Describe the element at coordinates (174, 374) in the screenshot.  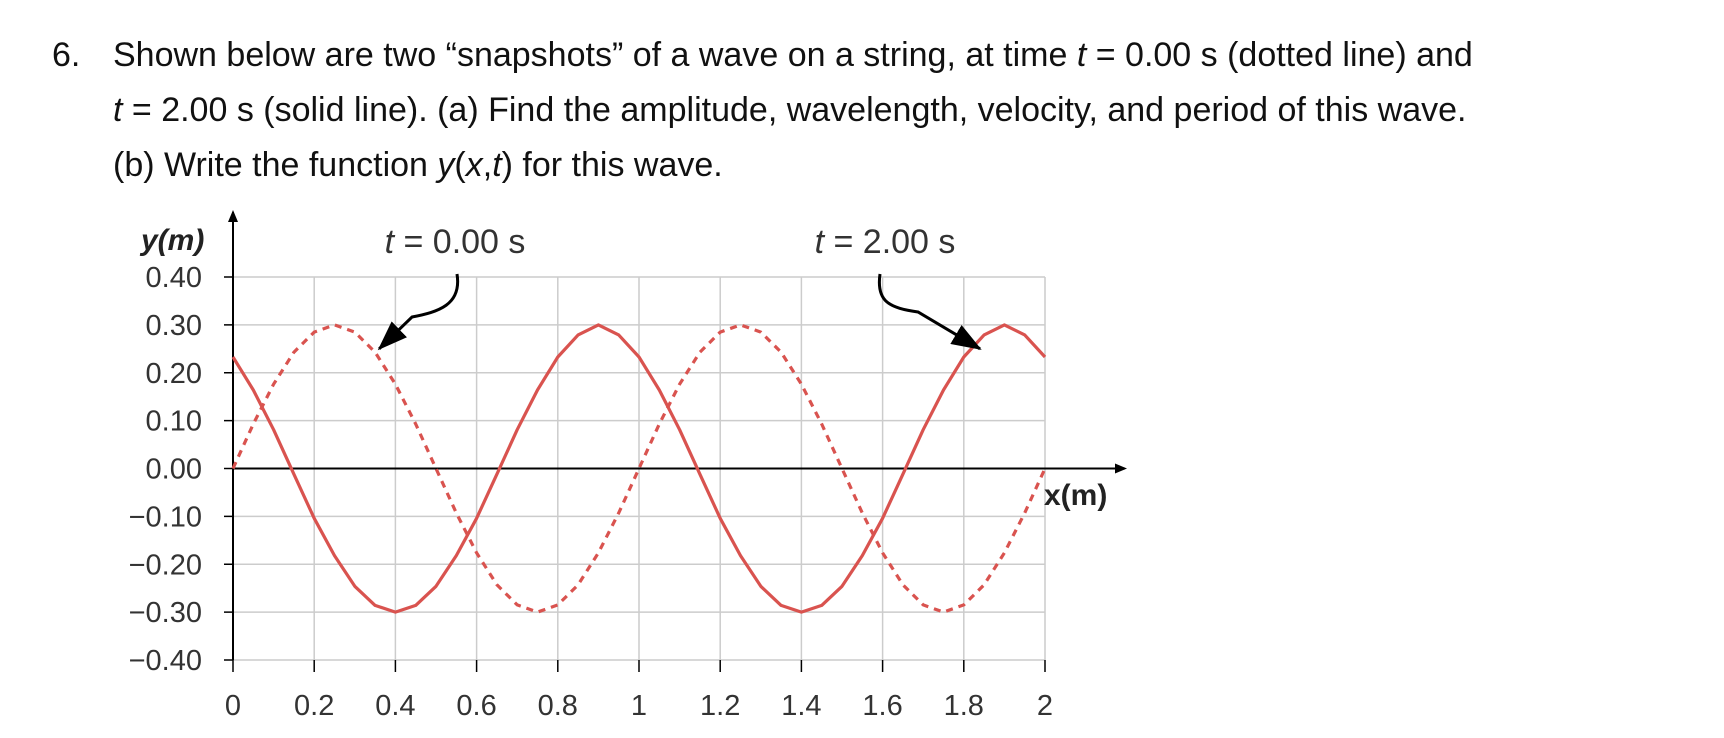
I see `y-tick-label: 0.20` at that location.